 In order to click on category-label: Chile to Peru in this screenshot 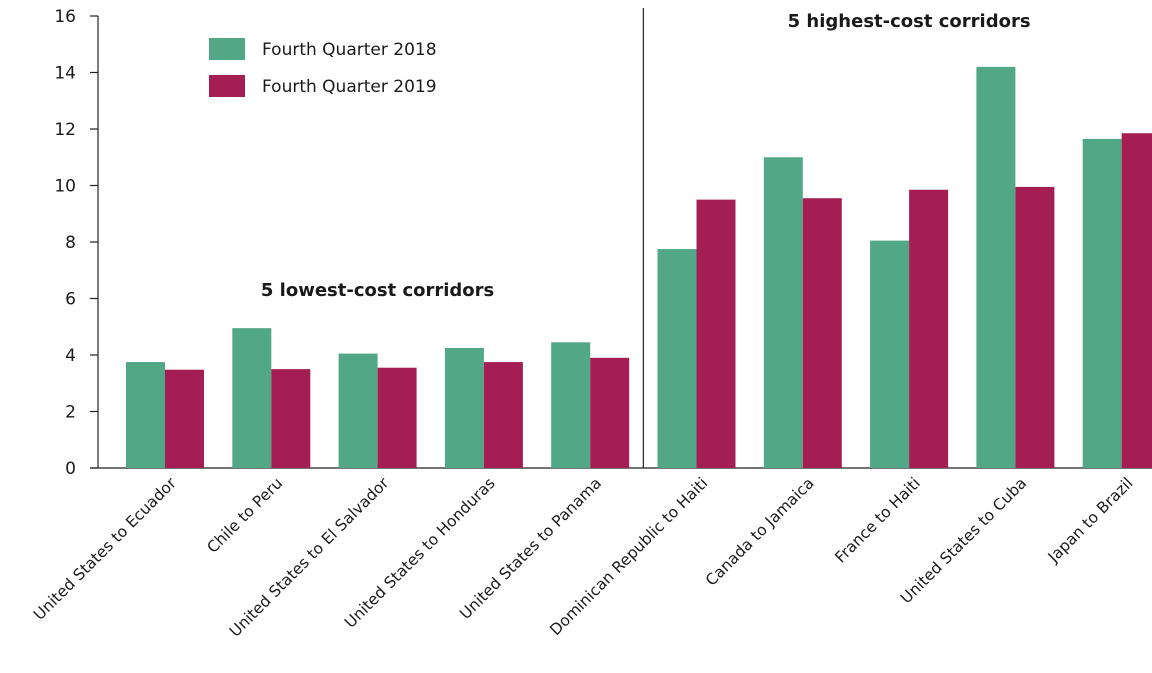, I will do `click(245, 515)`.